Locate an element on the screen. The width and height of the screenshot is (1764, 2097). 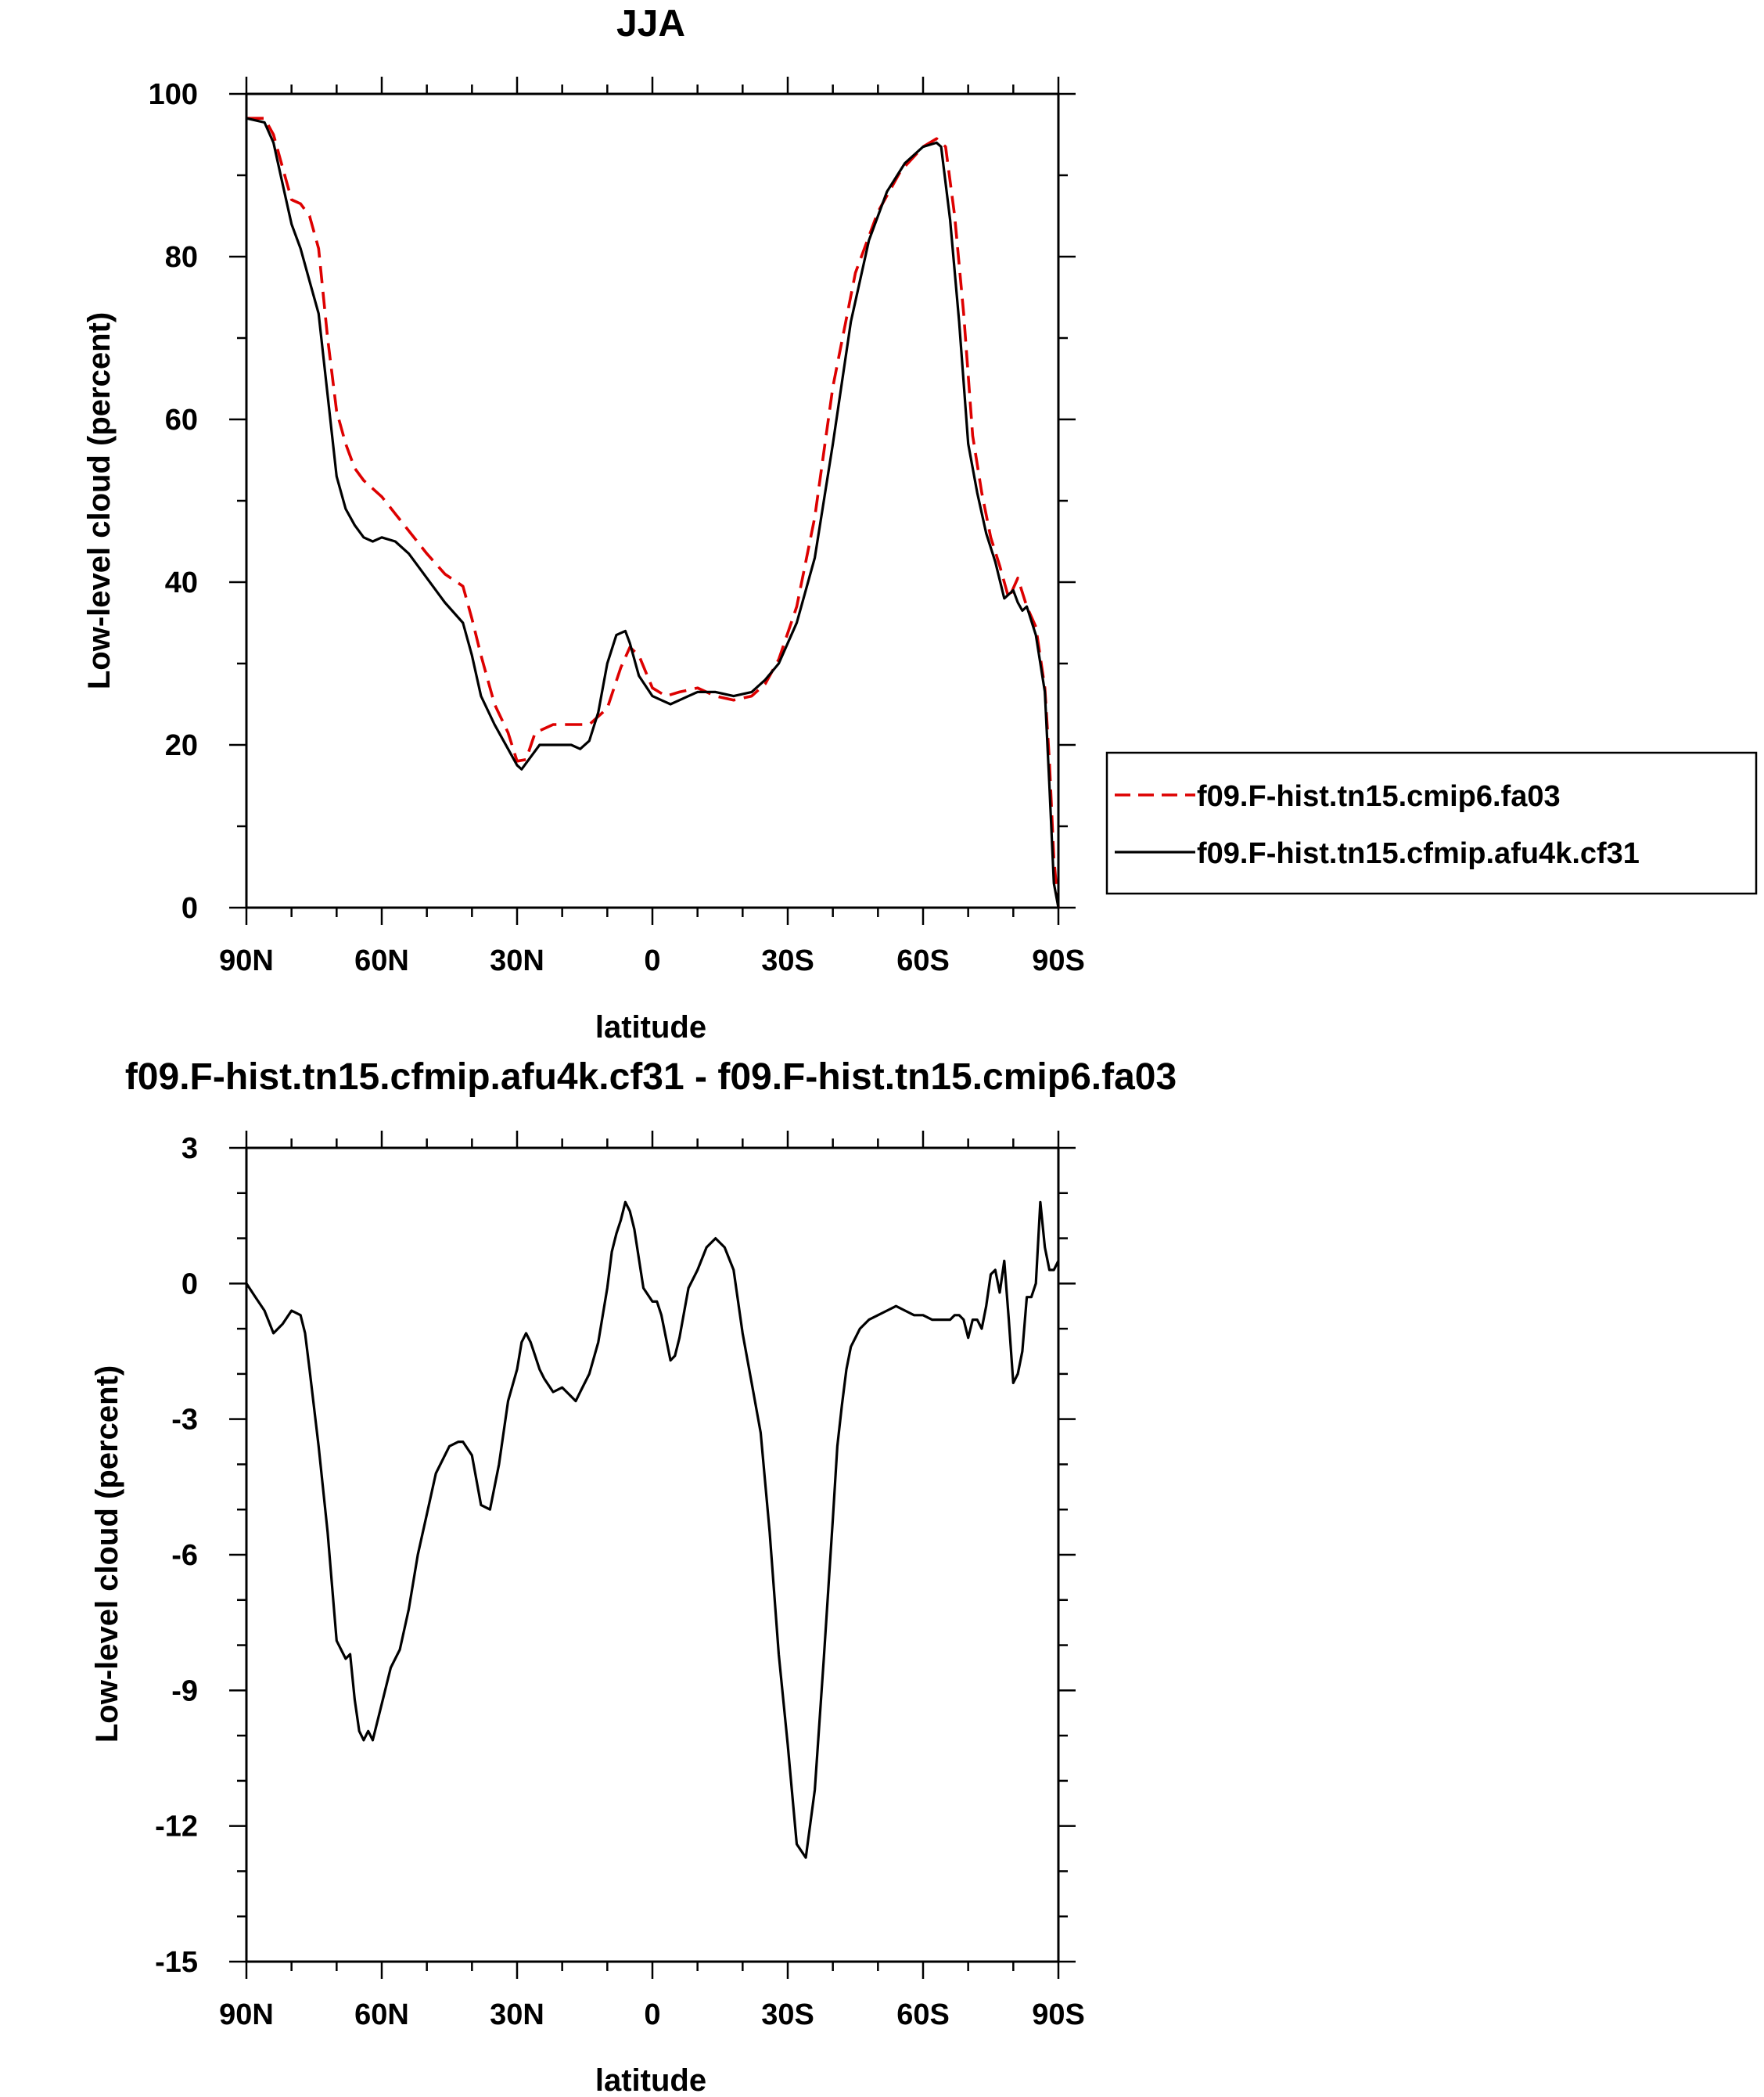
x-axis-label-bottom: latitude is located at coordinates (650, 2080).